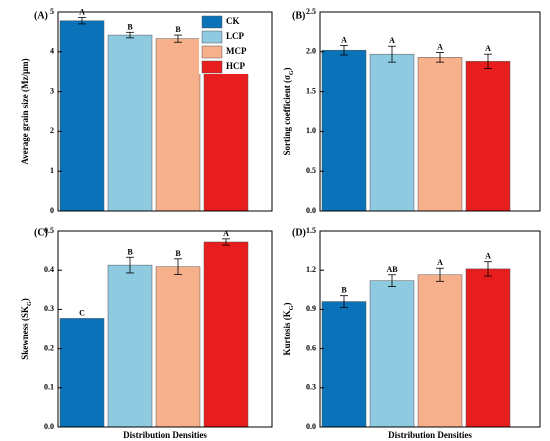 This screenshot has width=550, height=441. Describe the element at coordinates (311, 11) in the screenshot. I see `y-tick-label: 2.5` at that location.